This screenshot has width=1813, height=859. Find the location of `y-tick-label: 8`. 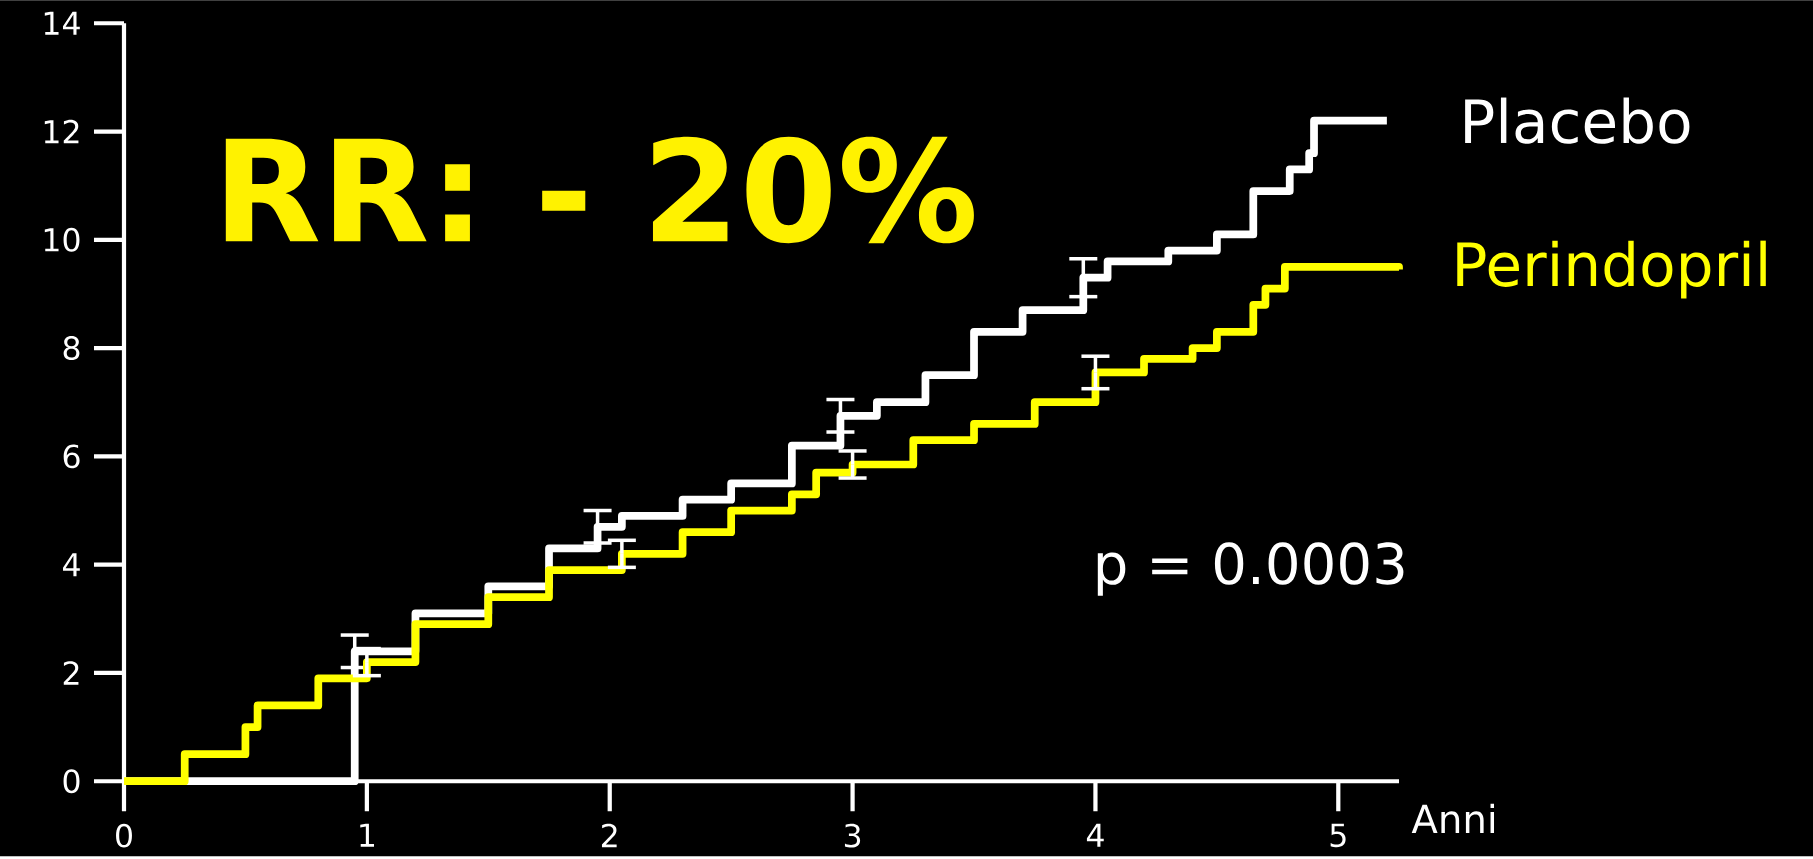

y-tick-label: 8 is located at coordinates (71, 347).